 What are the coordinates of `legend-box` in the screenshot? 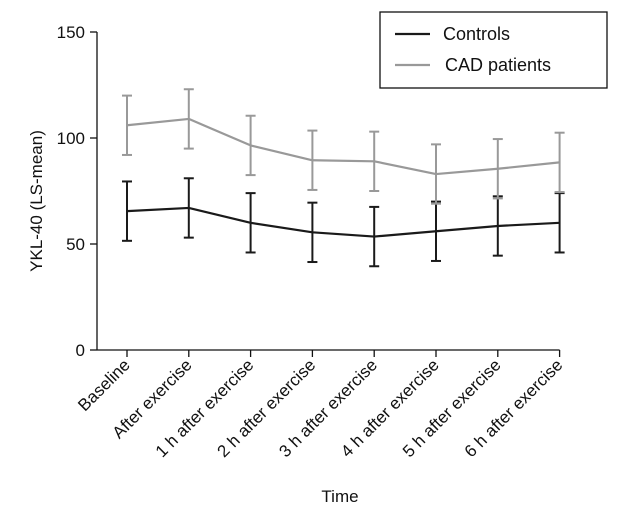 It's located at (493, 50).